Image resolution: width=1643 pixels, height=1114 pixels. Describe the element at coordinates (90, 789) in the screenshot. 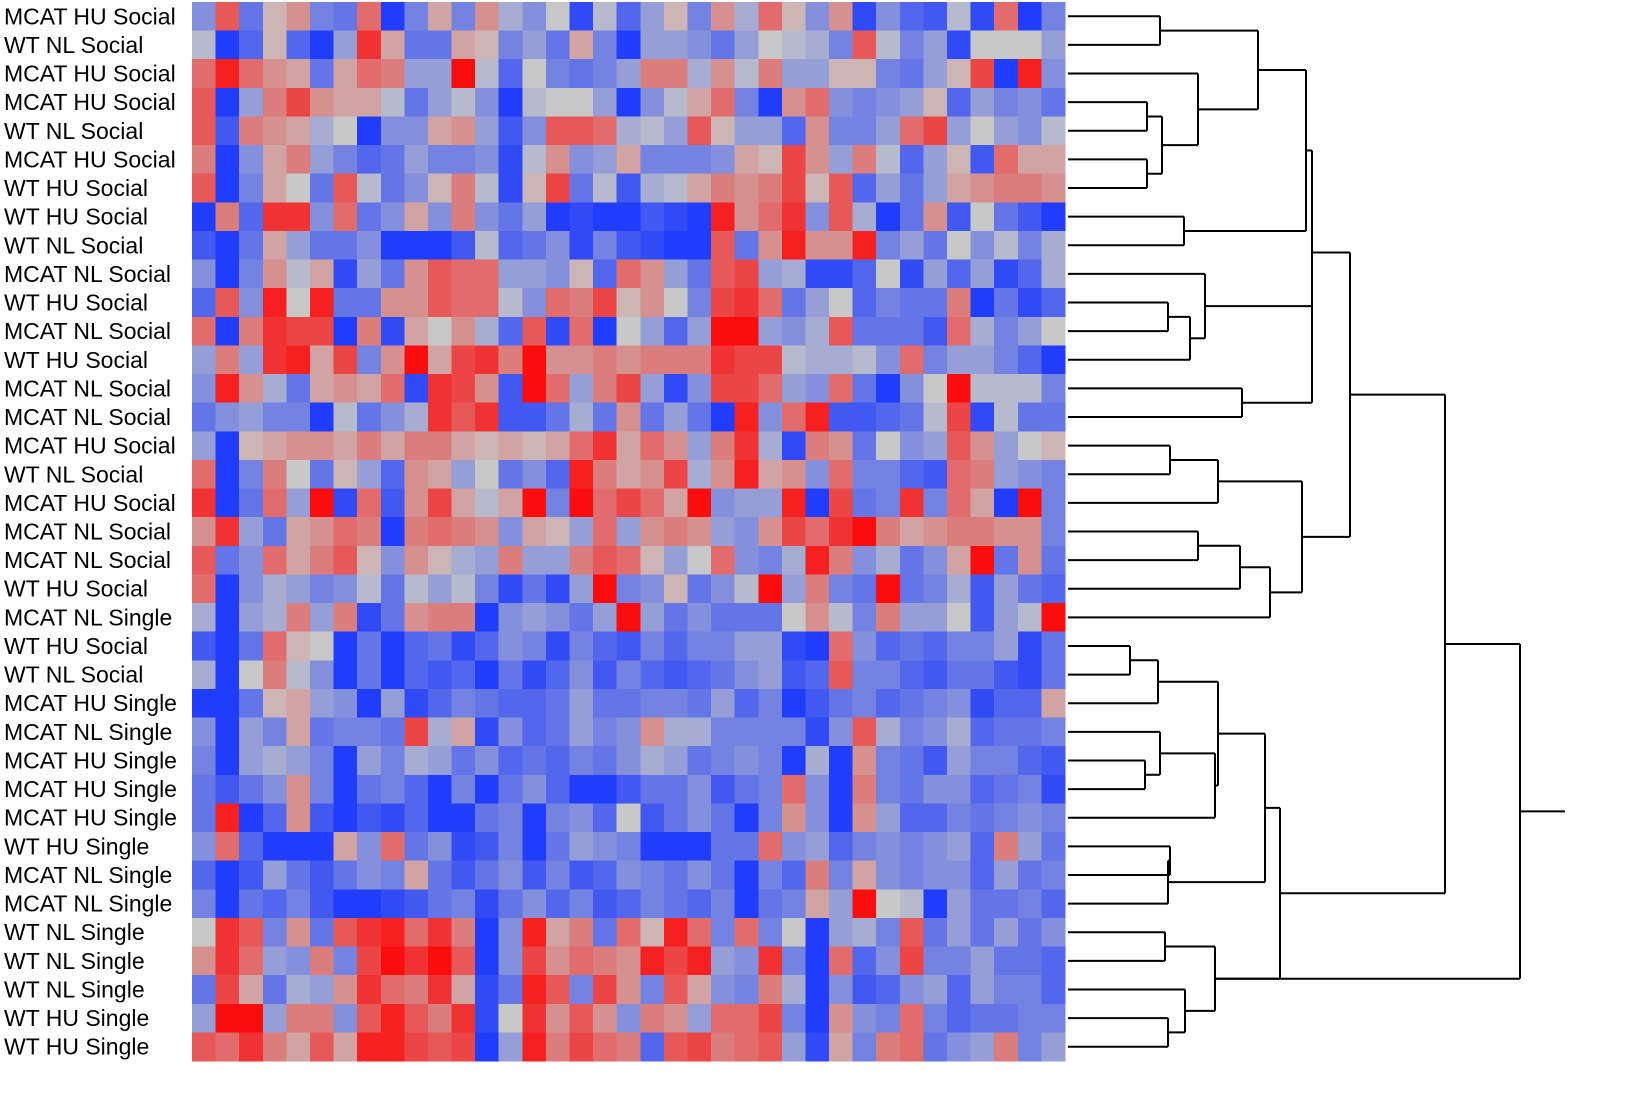

I see `row-label: MCAT HU Single` at that location.